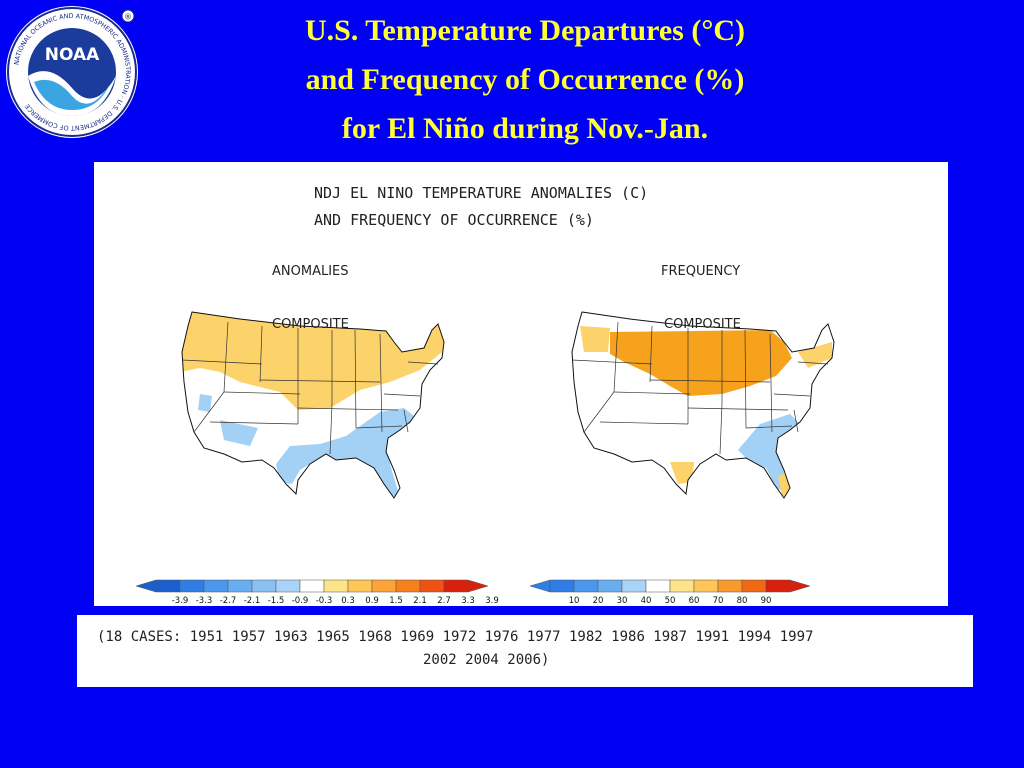  Describe the element at coordinates (598, 601) in the screenshot. I see `frequency-legend-label: 20` at that location.